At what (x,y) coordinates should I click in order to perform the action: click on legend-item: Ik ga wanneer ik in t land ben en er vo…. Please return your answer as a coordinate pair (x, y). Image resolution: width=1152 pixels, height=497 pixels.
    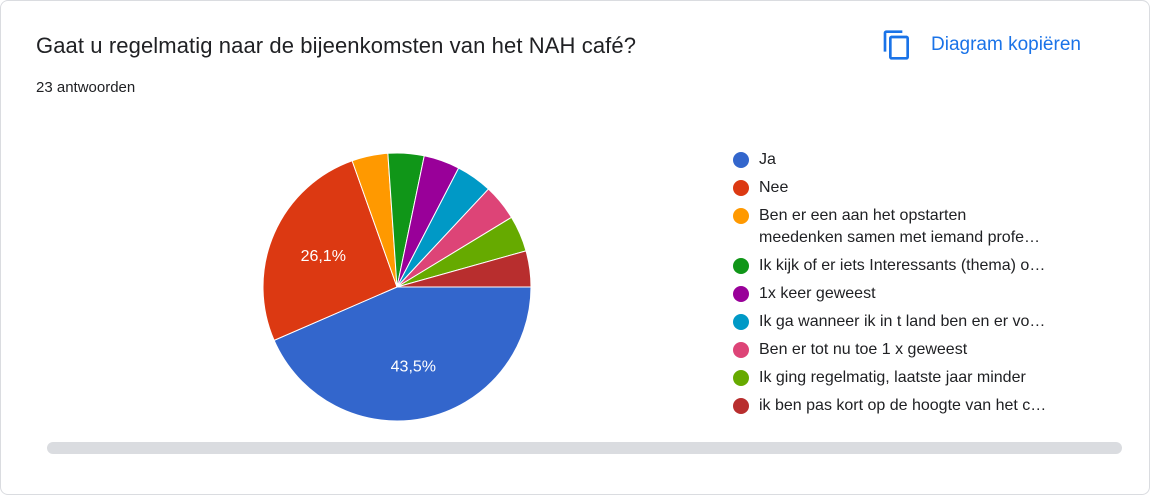
    Looking at the image, I should click on (916, 322).